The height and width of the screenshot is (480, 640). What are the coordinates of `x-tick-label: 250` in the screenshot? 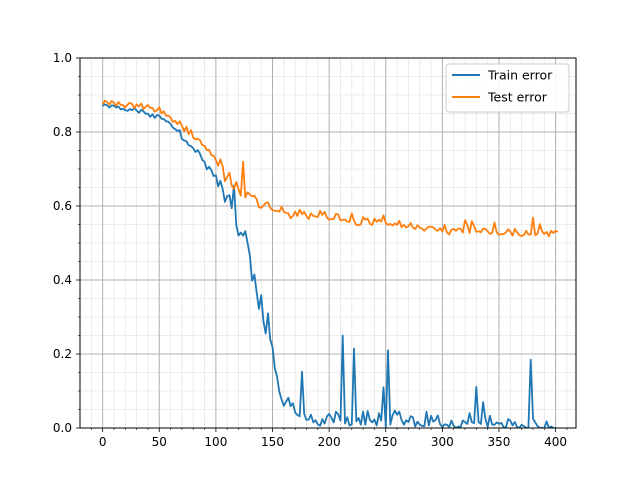 It's located at (385, 442).